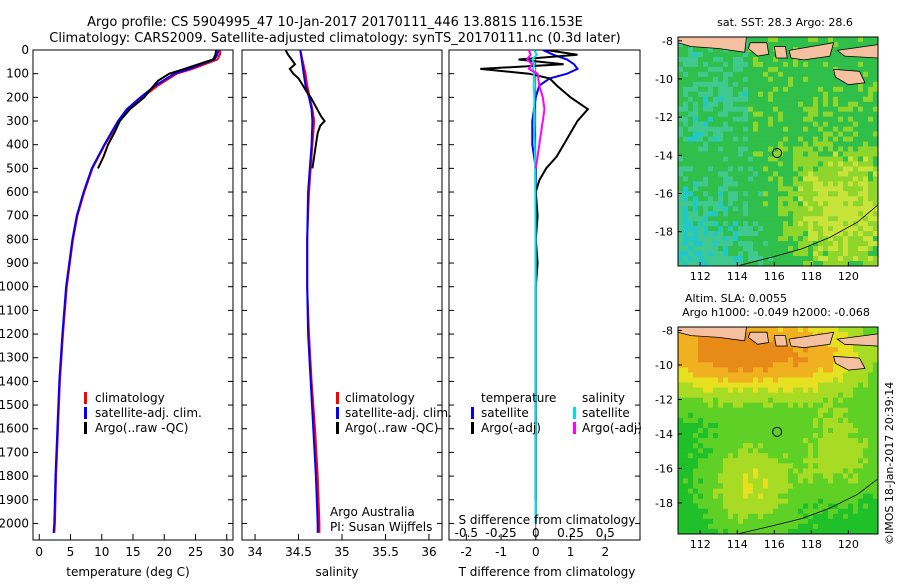 This screenshot has width=900, height=584. Describe the element at coordinates (535, 287) in the screenshot. I see `series-line-s-satellite` at that location.